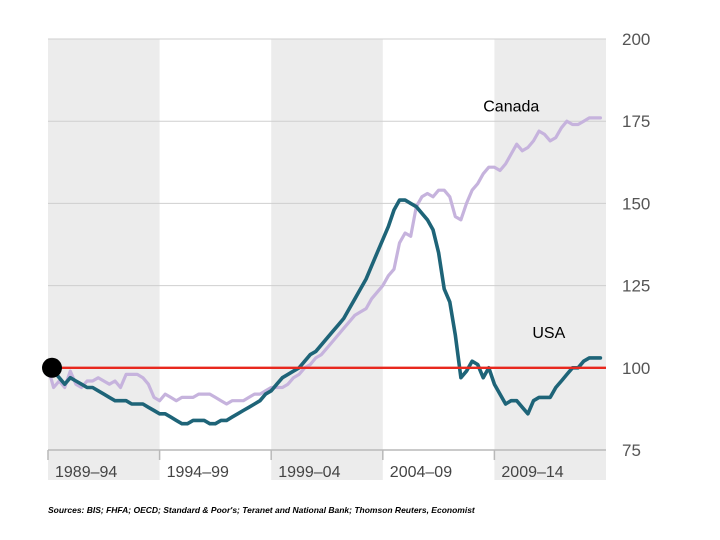 This screenshot has height=540, width=720. Describe the element at coordinates (631, 450) in the screenshot. I see `y-tick-label: 75` at that location.